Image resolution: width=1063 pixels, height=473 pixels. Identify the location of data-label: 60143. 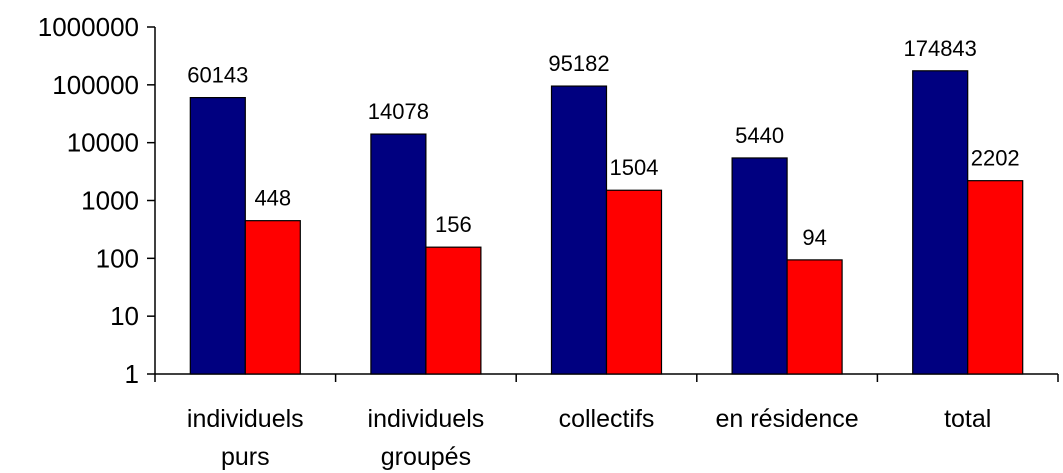
(217, 75).